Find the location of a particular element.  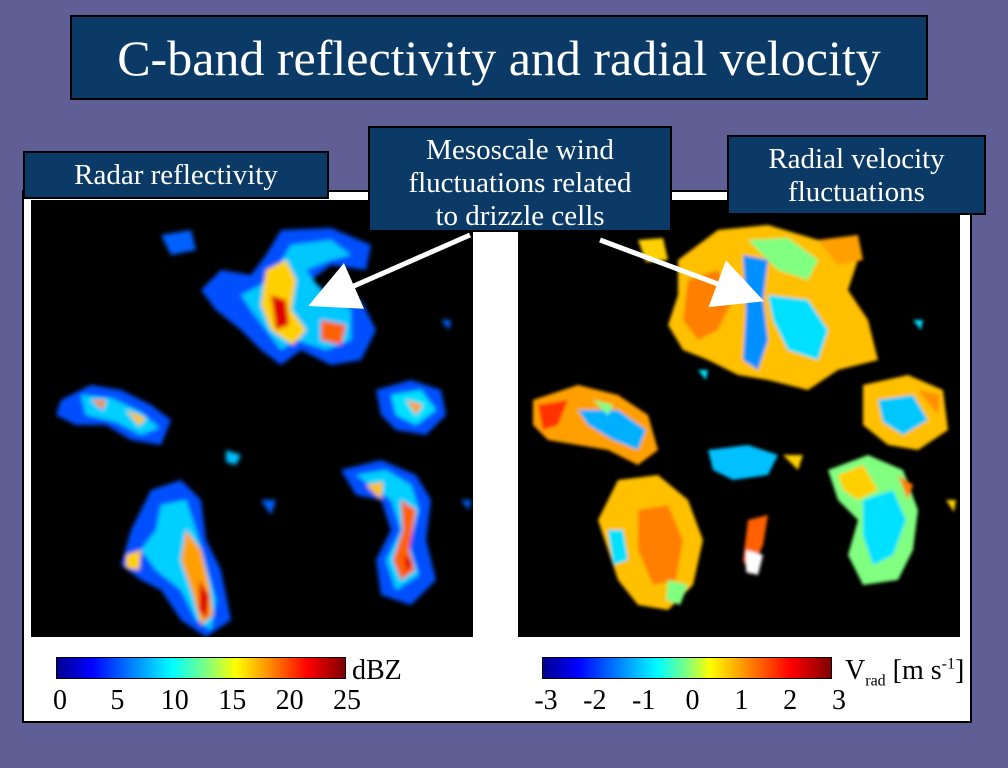

reflectivity-colorbar is located at coordinates (201, 668).